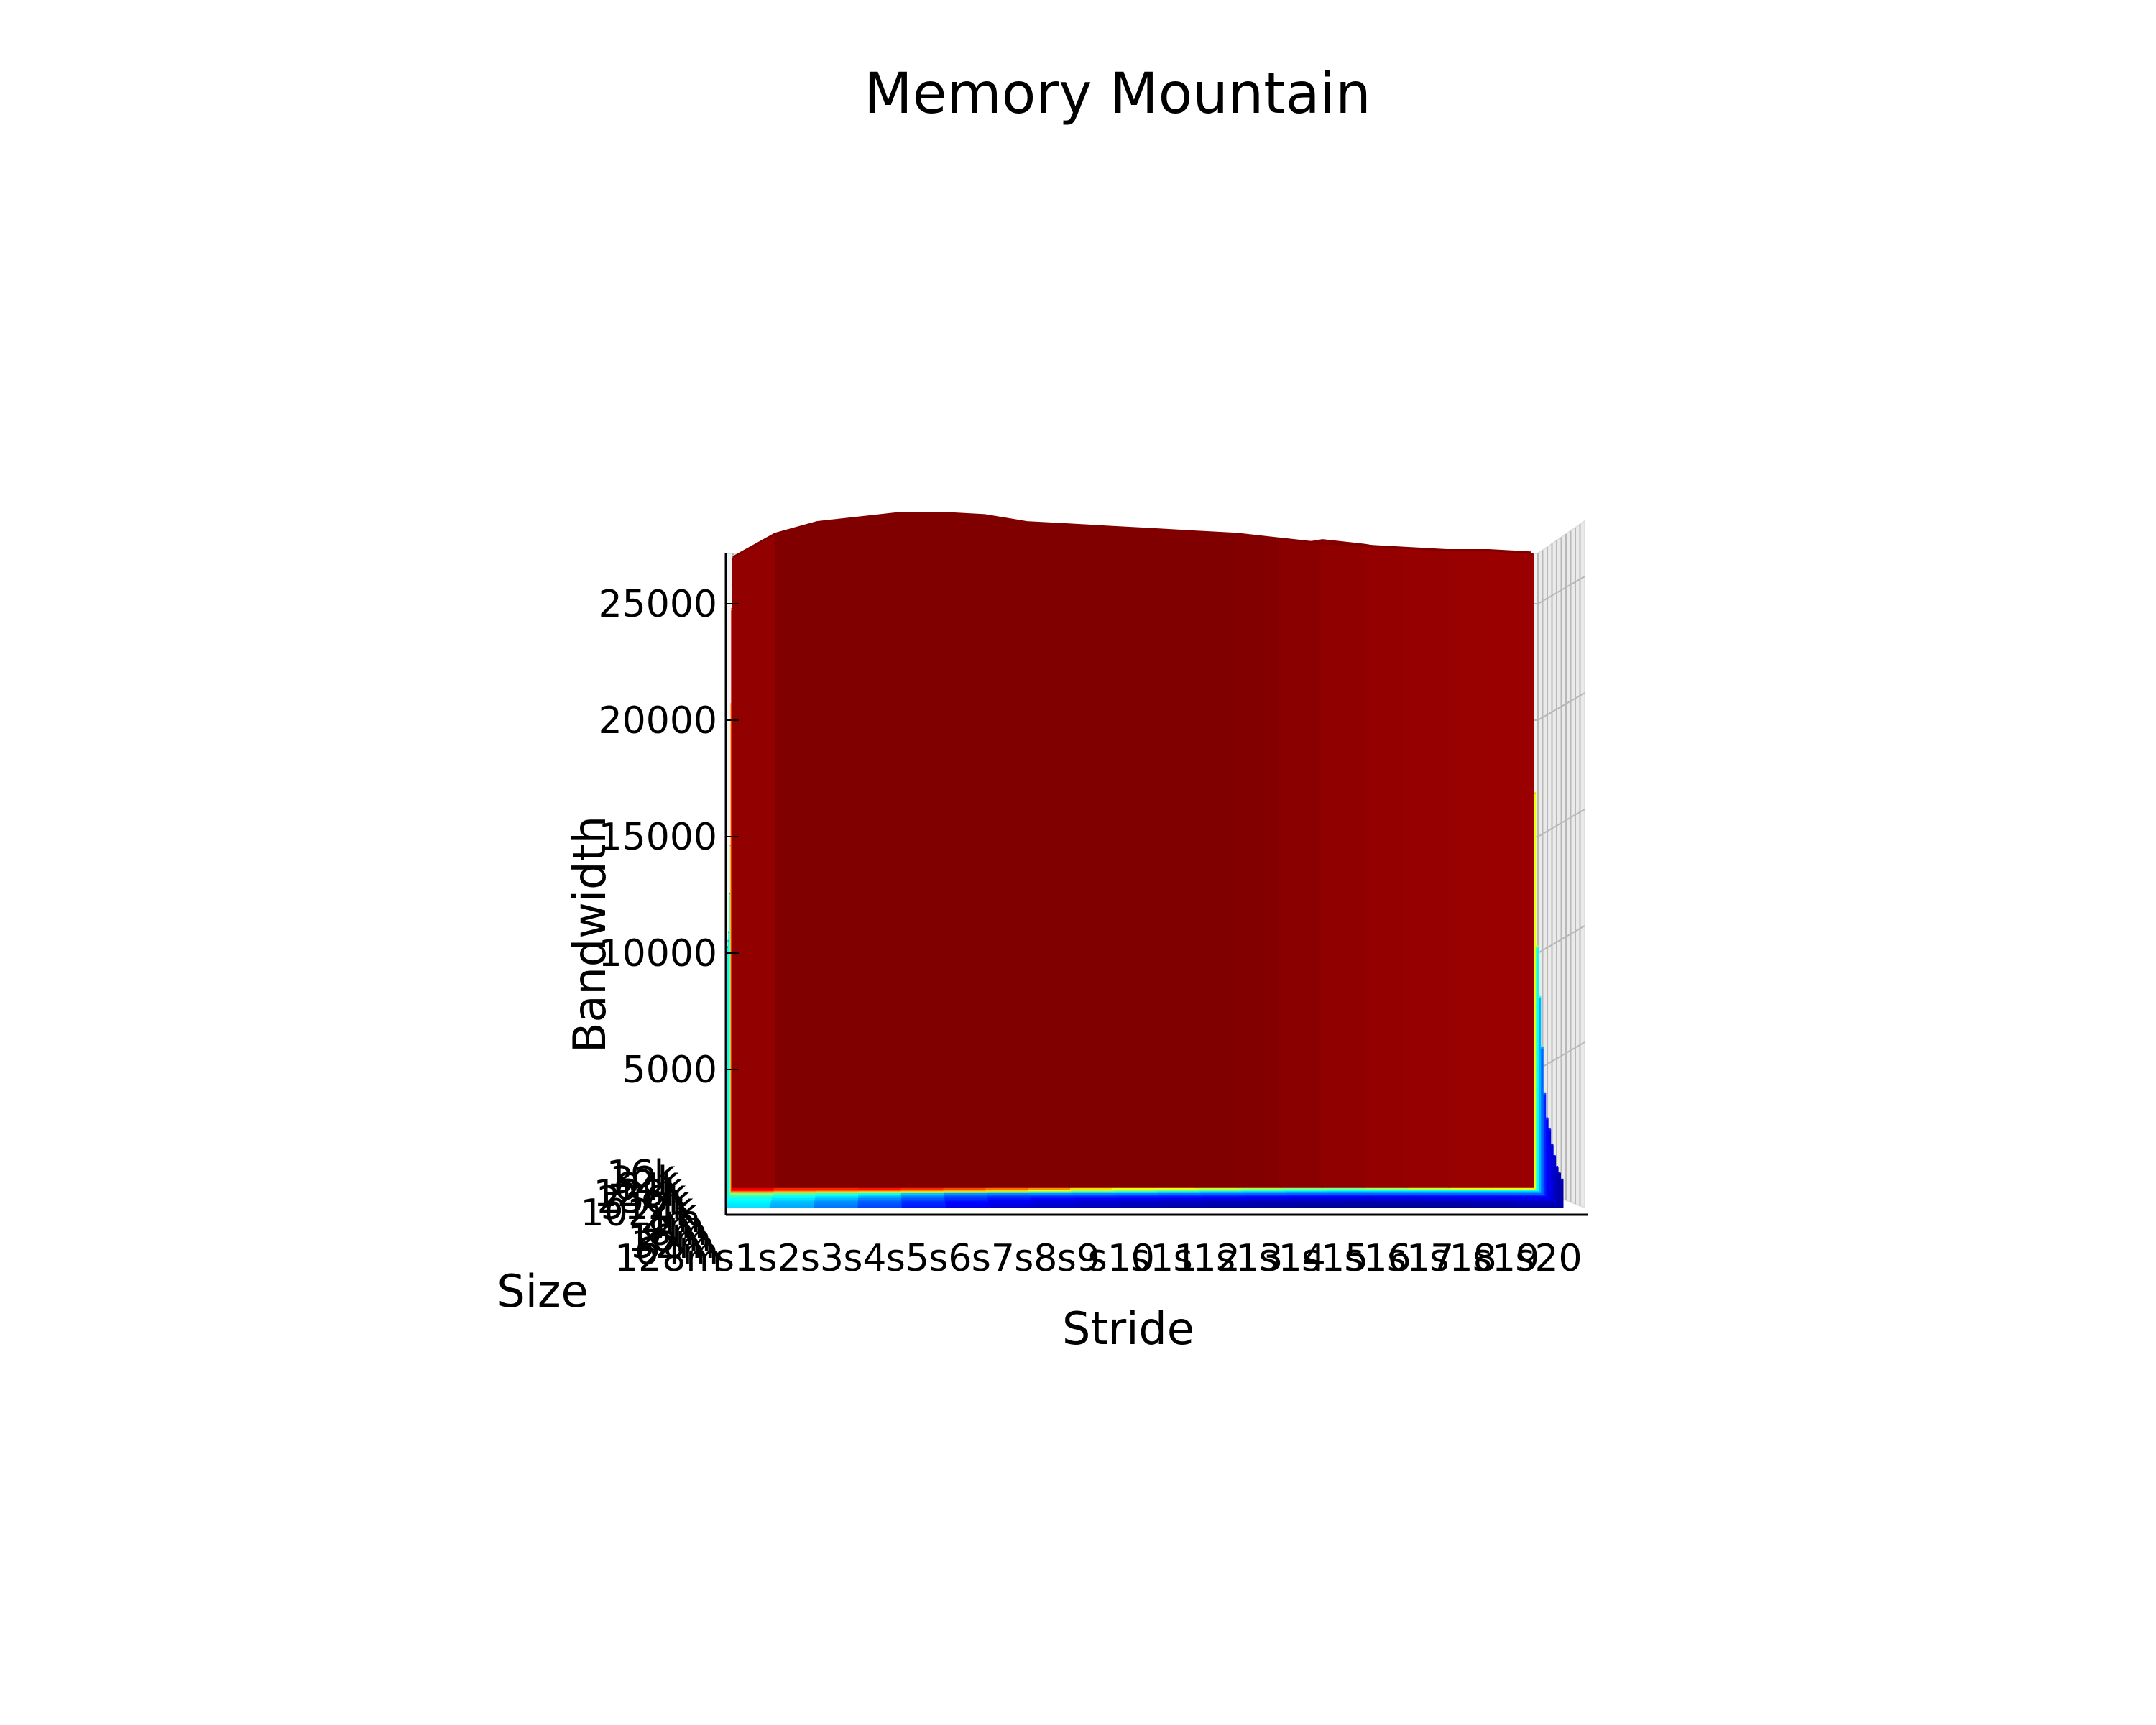 This screenshot has height=1725, width=2156. I want to click on x-tick-label: s15, so click(1335, 1258).